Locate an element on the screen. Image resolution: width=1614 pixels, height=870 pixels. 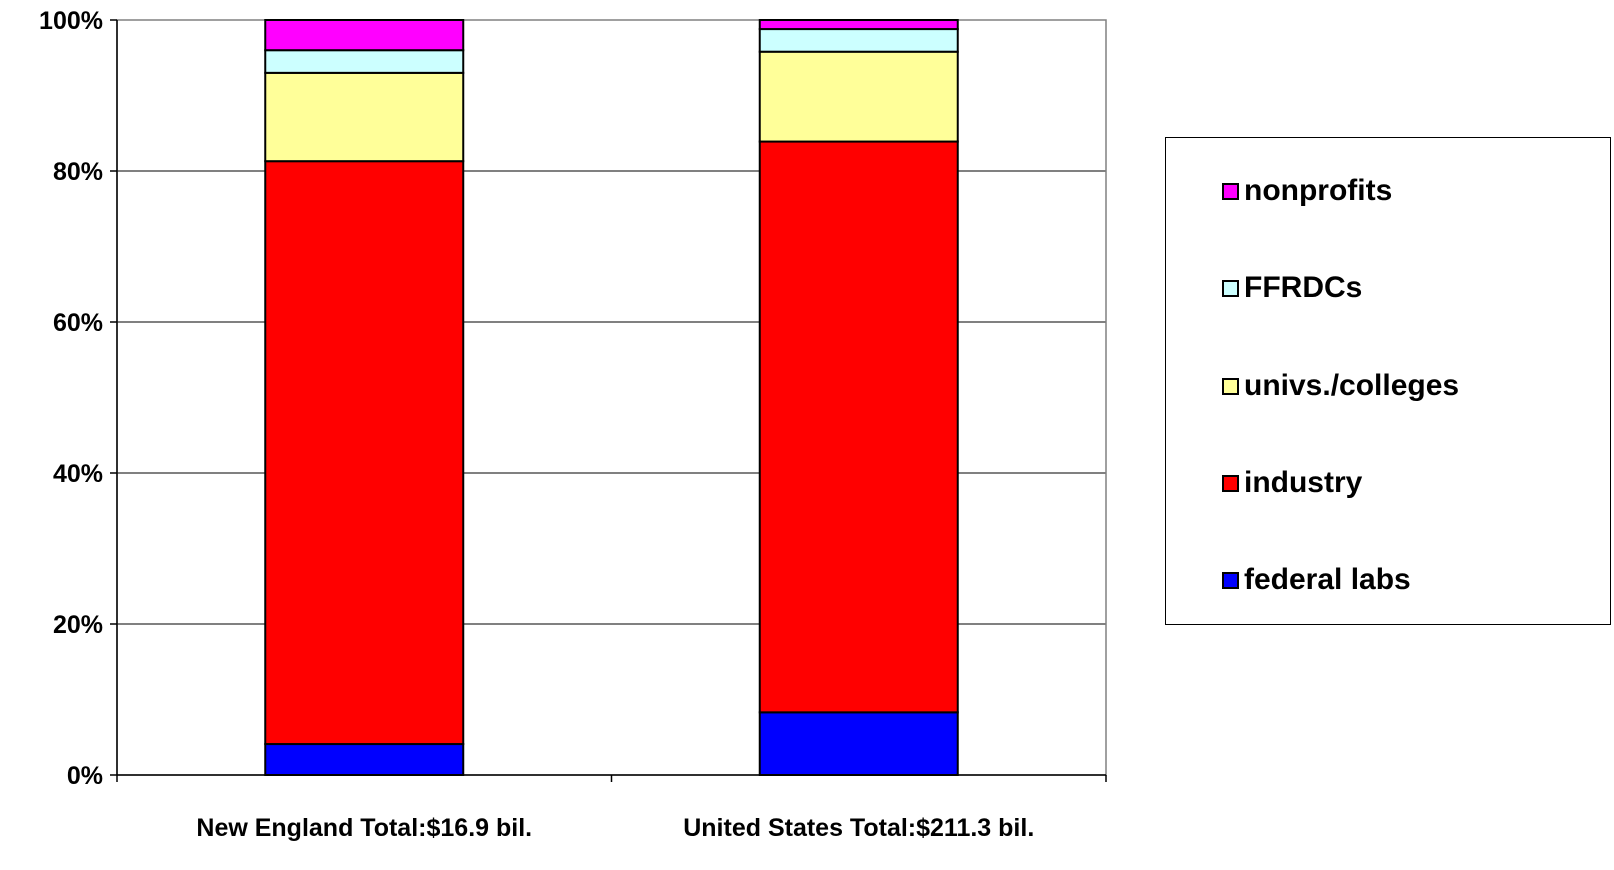
y-tick-label: 100% is located at coordinates (71, 21).